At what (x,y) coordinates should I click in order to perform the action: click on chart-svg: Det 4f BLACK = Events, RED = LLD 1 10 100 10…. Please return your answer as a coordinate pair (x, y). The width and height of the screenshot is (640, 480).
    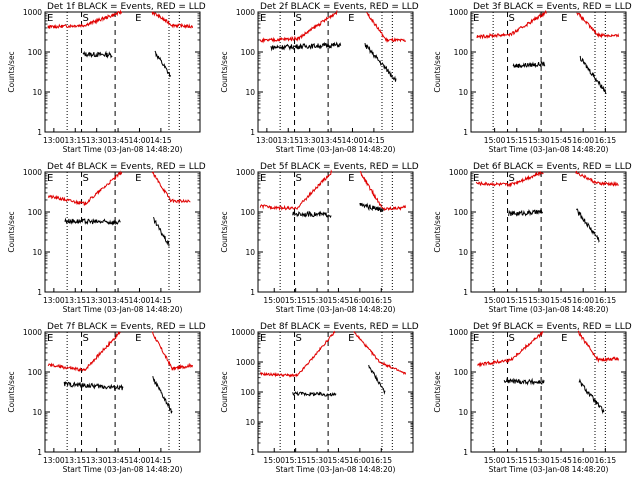
    Looking at the image, I should click on (106, 238).